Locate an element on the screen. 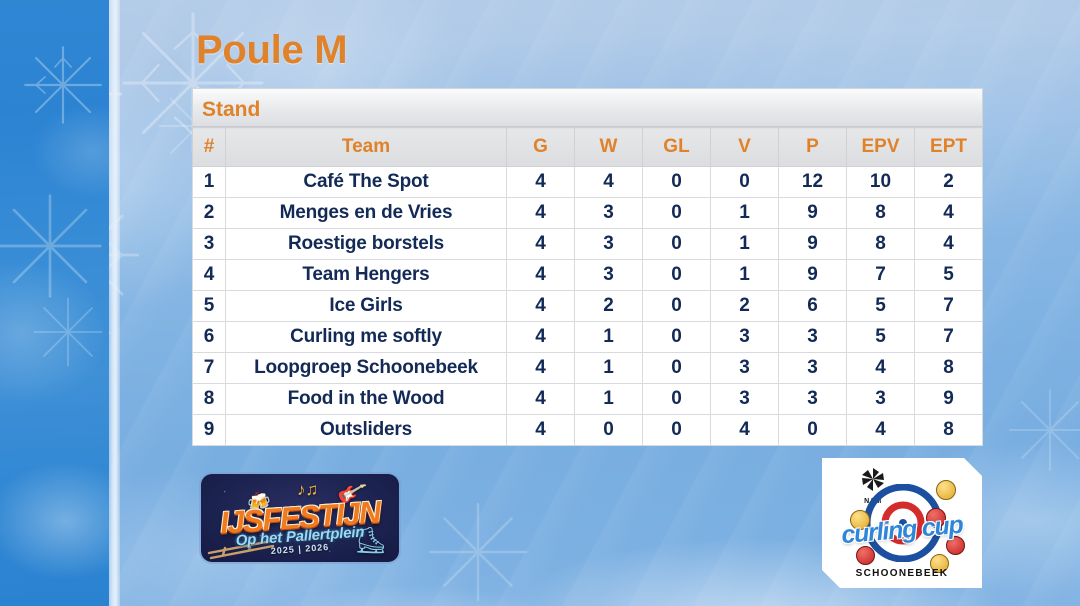 The image size is (1080, 606). standings-header-band: Stand is located at coordinates (587, 107).